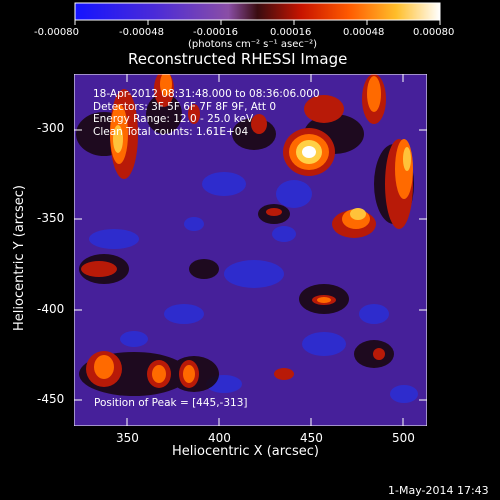  I want to click on colorbar-tick: -0.00080, so click(56, 32).